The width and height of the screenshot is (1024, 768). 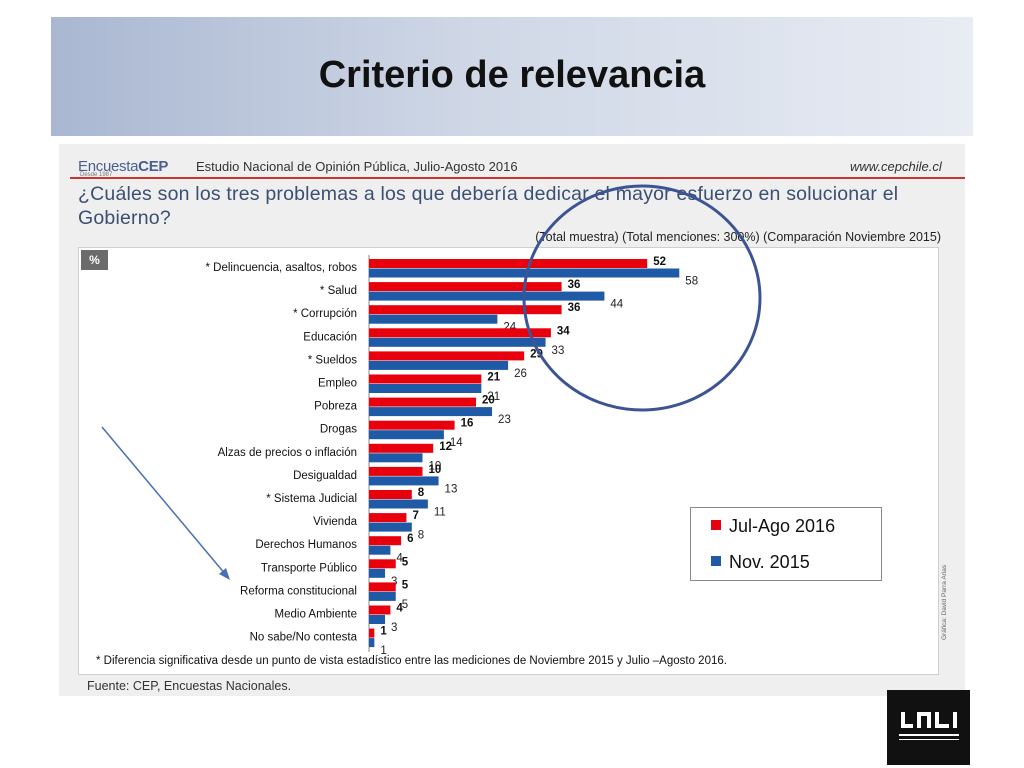 What do you see at coordinates (304, 638) in the screenshot?
I see `category-label: No sabe/No contesta` at bounding box center [304, 638].